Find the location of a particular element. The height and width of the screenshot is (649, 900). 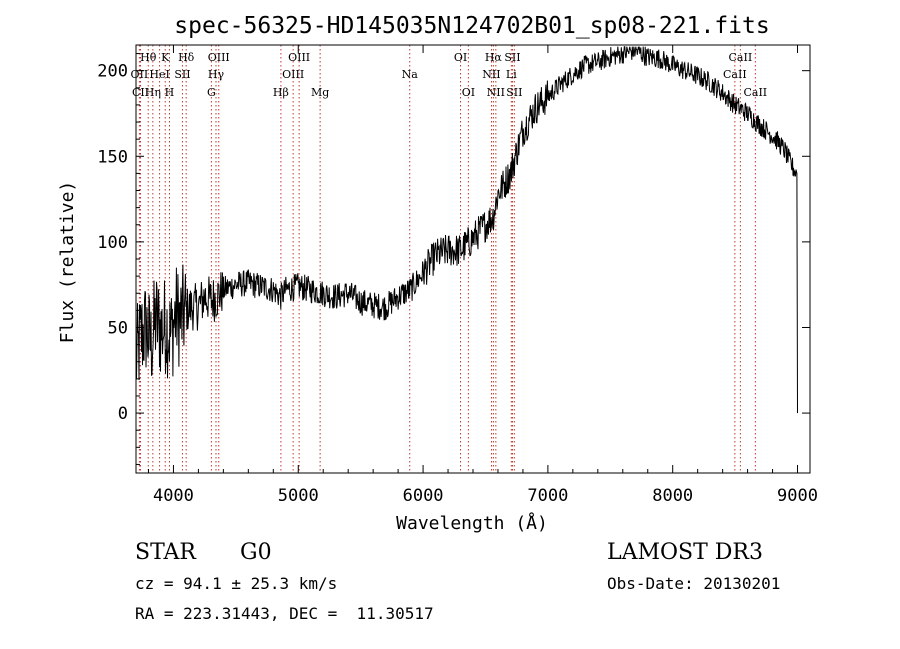

emission-line-label: Hβ is located at coordinates (281, 92).